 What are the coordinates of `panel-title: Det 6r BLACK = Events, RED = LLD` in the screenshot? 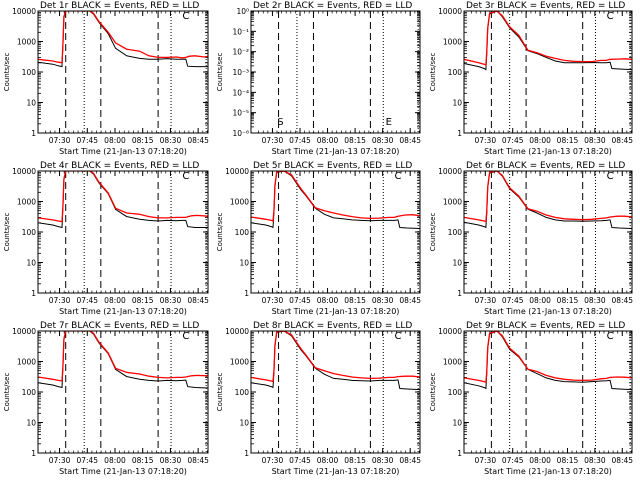 It's located at (545, 166).